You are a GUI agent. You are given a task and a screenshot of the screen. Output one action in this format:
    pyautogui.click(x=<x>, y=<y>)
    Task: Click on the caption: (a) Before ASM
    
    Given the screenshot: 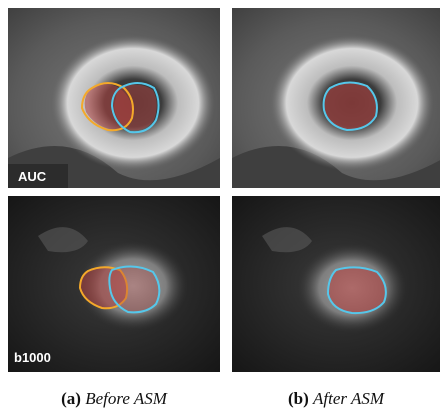 What is the action you would take?
    pyautogui.click(x=114, y=398)
    